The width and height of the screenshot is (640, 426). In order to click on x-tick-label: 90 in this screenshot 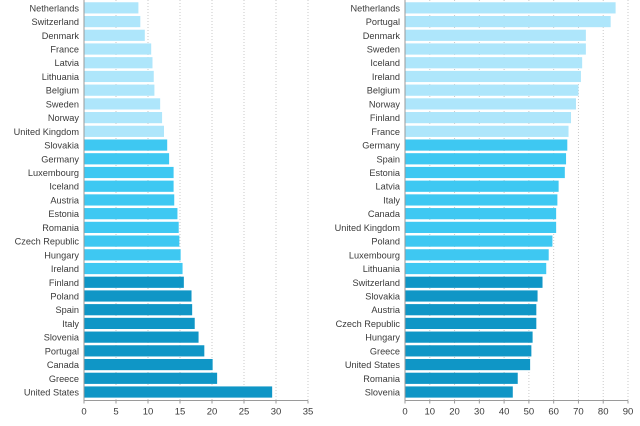, I will do `click(628, 412)`.